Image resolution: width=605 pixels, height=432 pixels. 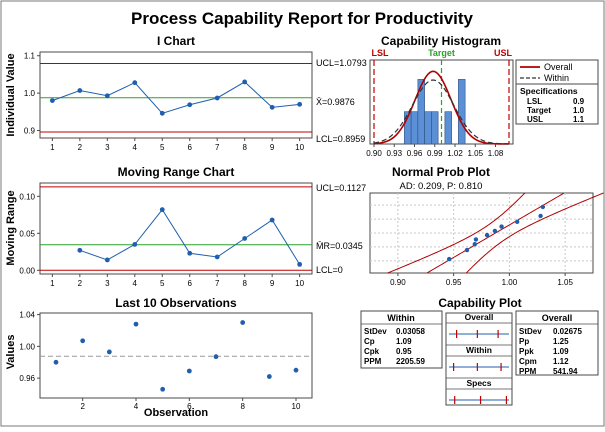 I want to click on histogram-xtick-label: 0.96, so click(x=415, y=153).